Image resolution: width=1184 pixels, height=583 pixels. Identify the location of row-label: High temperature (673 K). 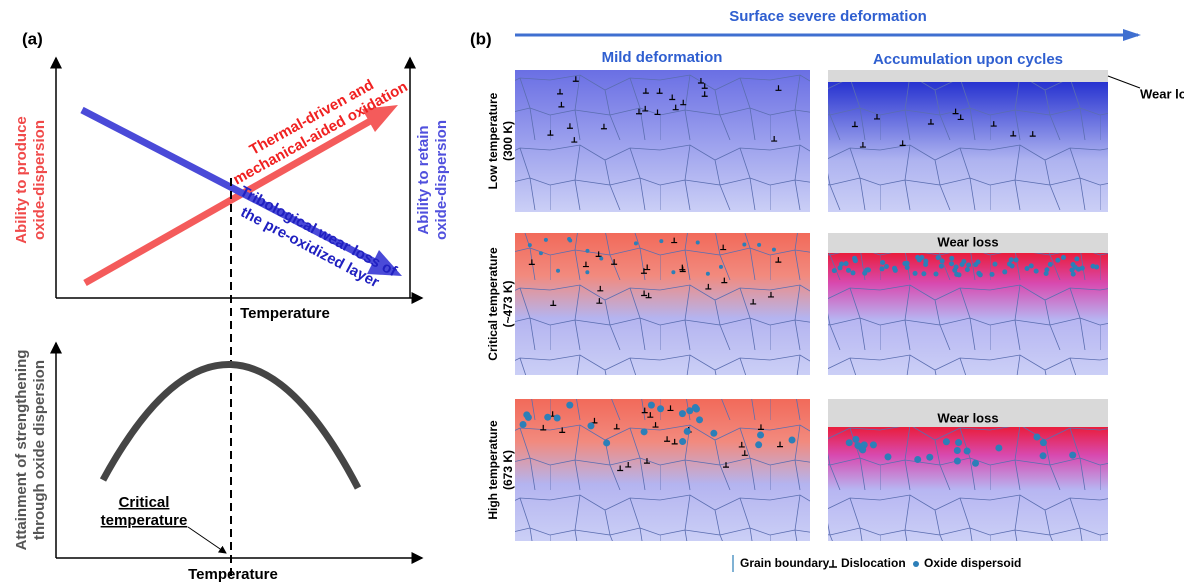
(500, 470).